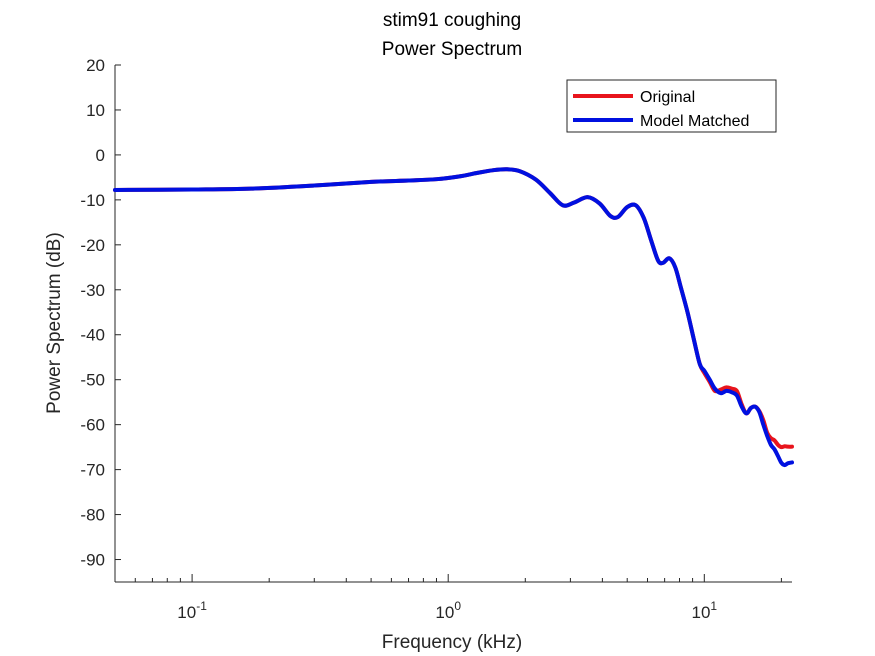 This screenshot has width=875, height=656. What do you see at coordinates (667, 97) in the screenshot?
I see `legend-label-original: Original` at bounding box center [667, 97].